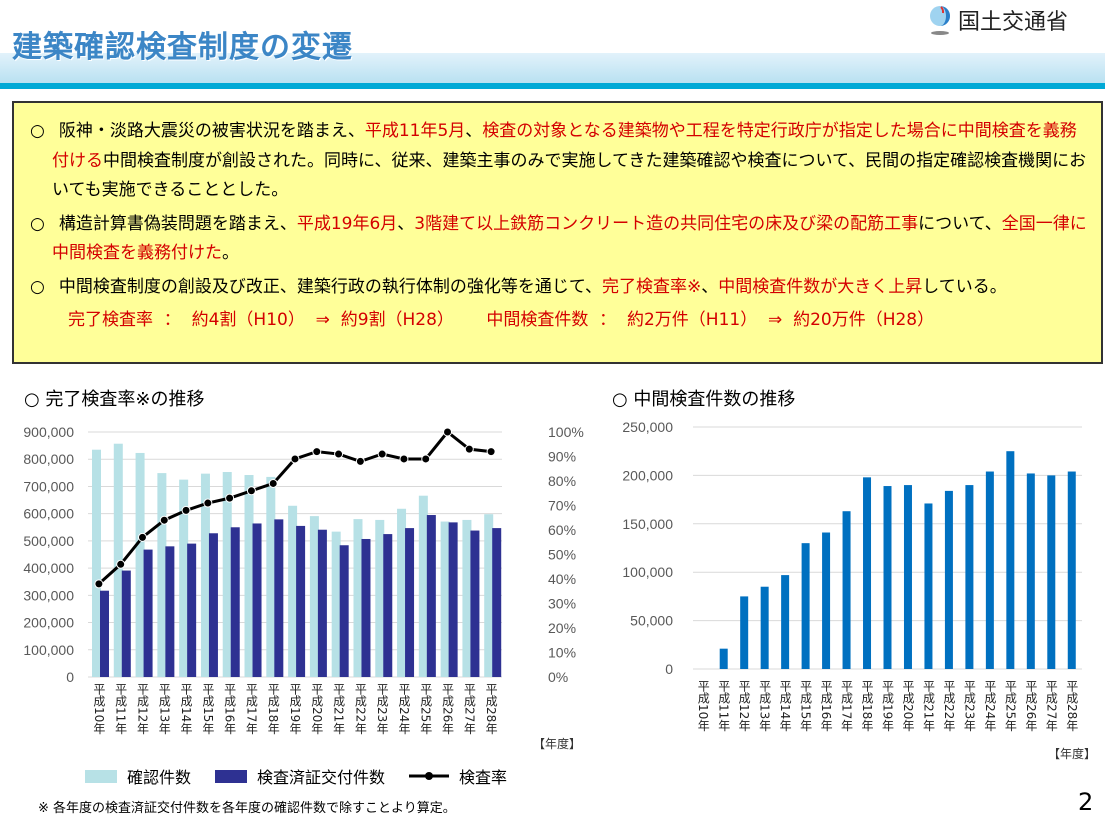 The image size is (1105, 831). I want to click on y-tick-label: 400,000, so click(48, 568).